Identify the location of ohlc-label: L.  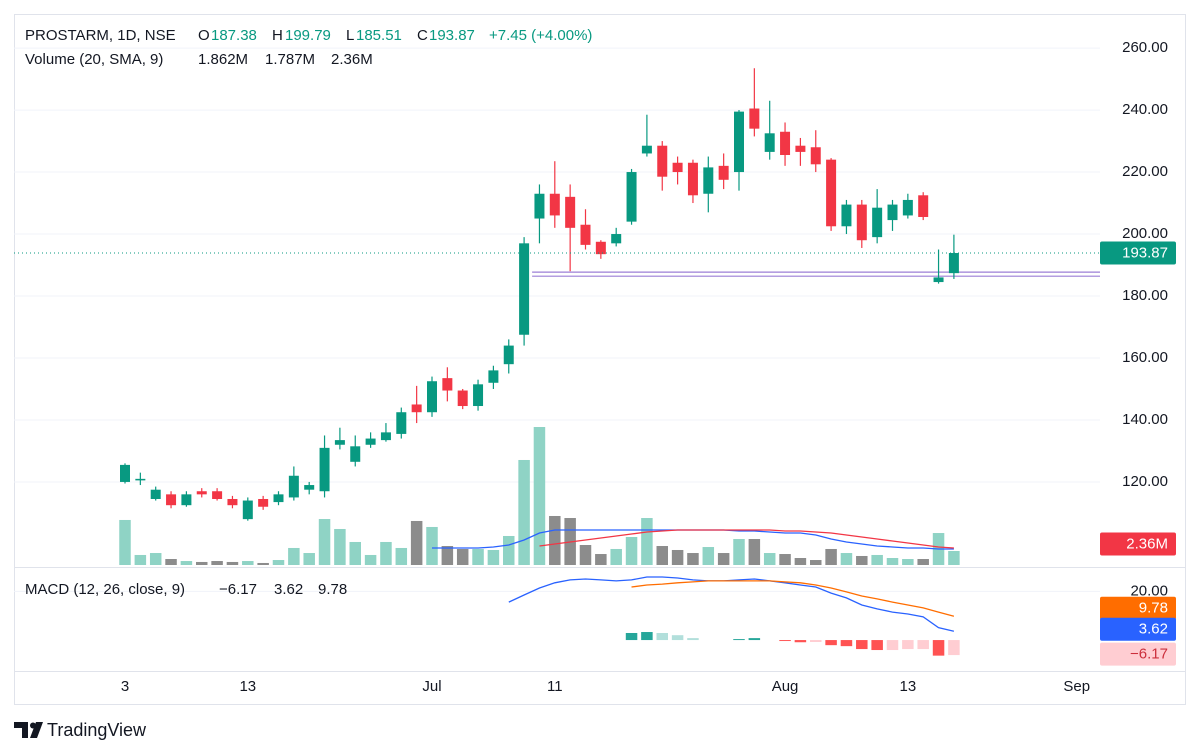
(350, 35).